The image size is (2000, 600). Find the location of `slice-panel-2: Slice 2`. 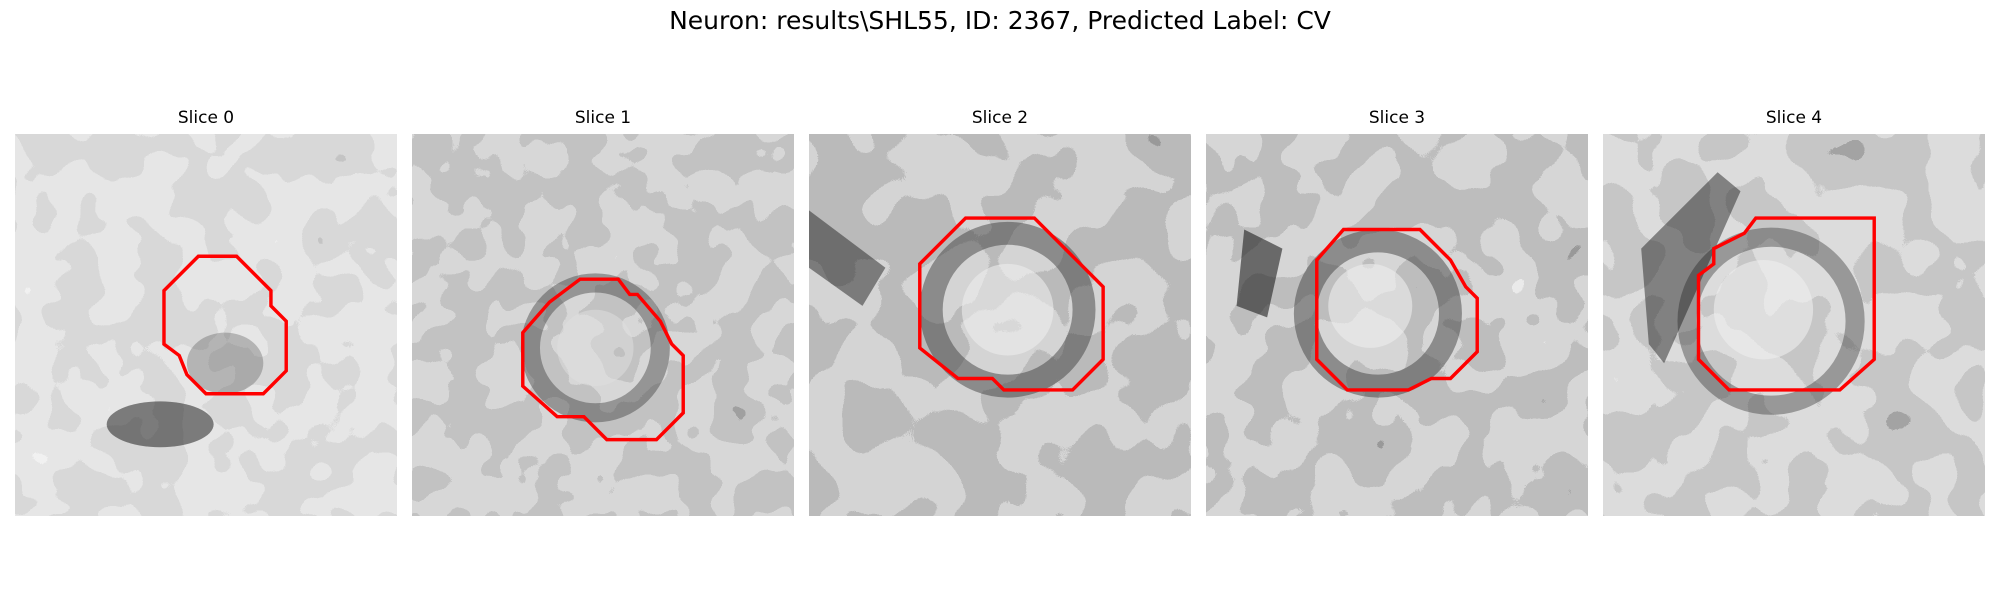

slice-panel-2: Slice 2 is located at coordinates (1000, 312).